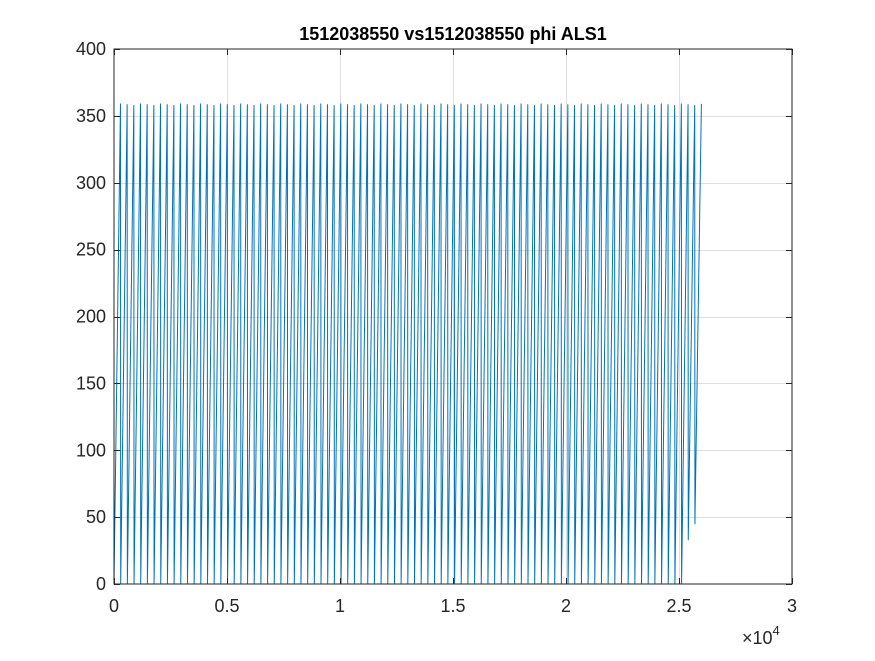  I want to click on x-tick-label: 1, so click(340, 606).